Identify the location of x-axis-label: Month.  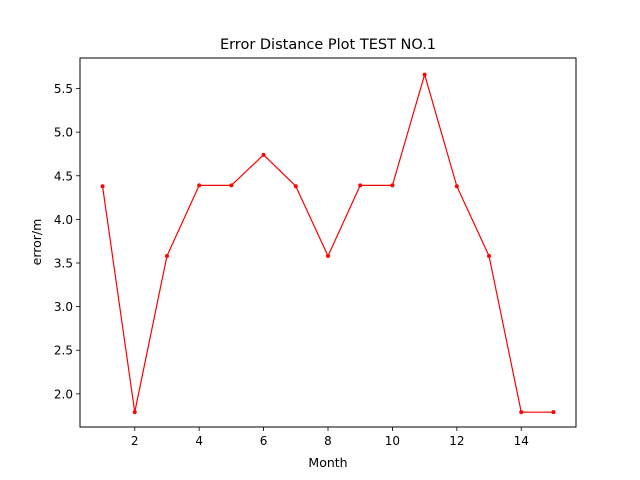
(327, 462).